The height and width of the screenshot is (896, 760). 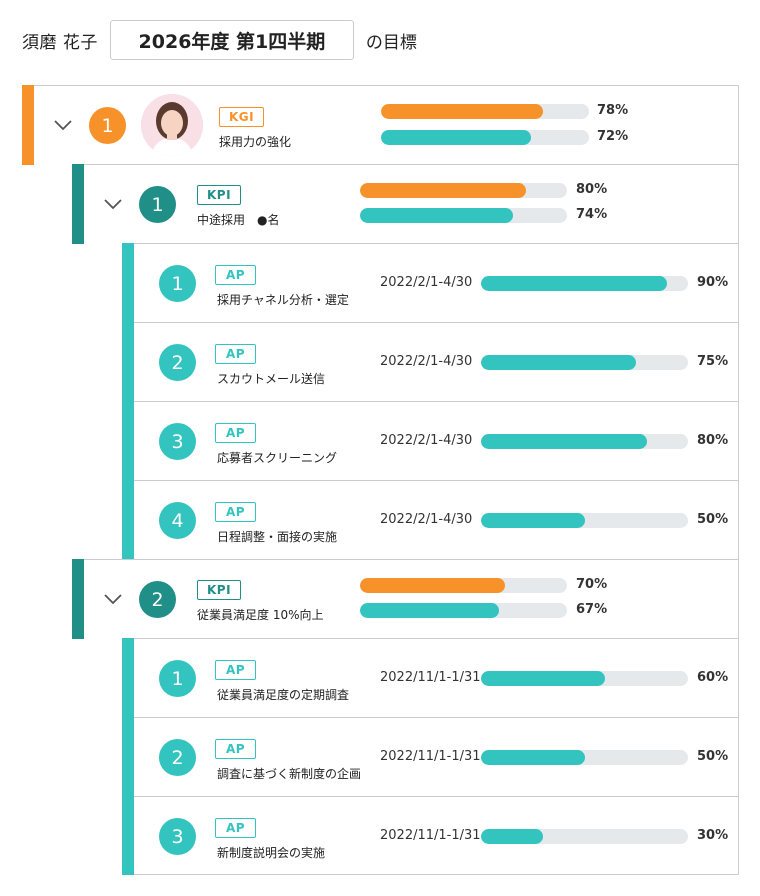 What do you see at coordinates (60, 42) in the screenshot?
I see `owner-name: 須磨 花子` at bounding box center [60, 42].